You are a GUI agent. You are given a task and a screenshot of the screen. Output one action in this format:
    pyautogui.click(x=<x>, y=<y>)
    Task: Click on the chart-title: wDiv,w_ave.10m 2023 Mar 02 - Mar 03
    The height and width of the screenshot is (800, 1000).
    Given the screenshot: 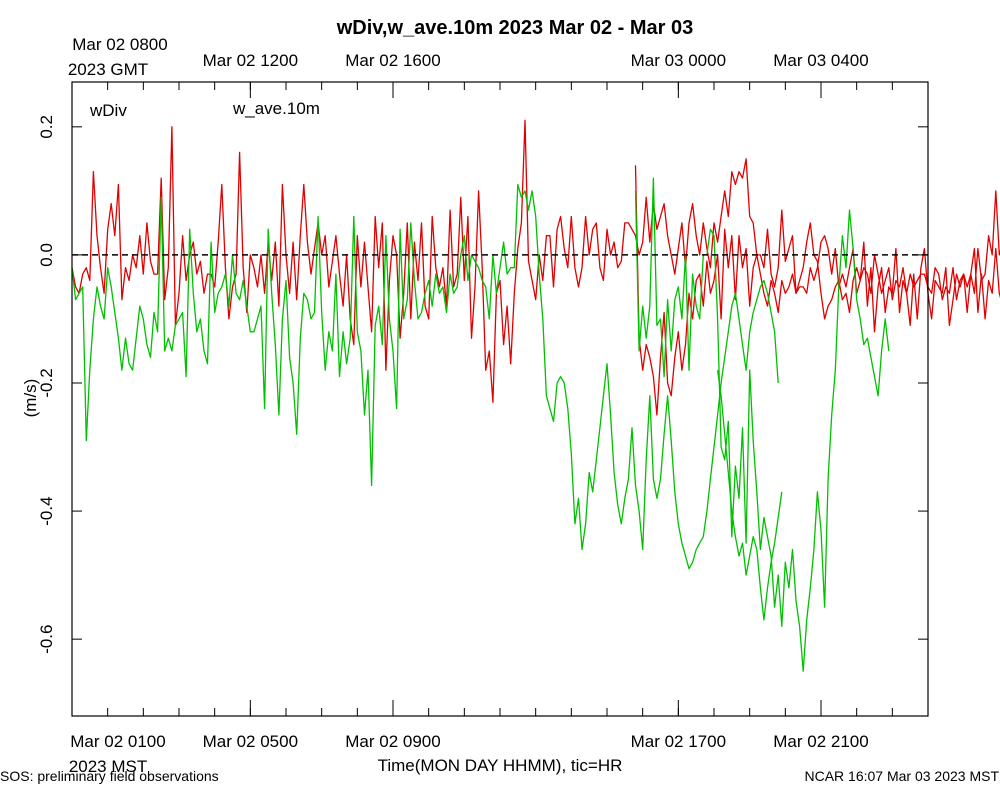 What is the action you would take?
    pyautogui.click(x=515, y=28)
    